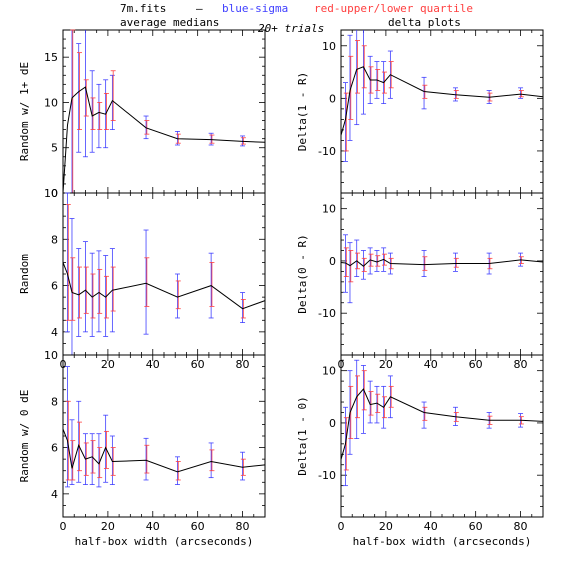  What do you see at coordinates (302, 435) in the screenshot?
I see `y-axis-label: Delta(1 - 0)` at bounding box center [302, 435].